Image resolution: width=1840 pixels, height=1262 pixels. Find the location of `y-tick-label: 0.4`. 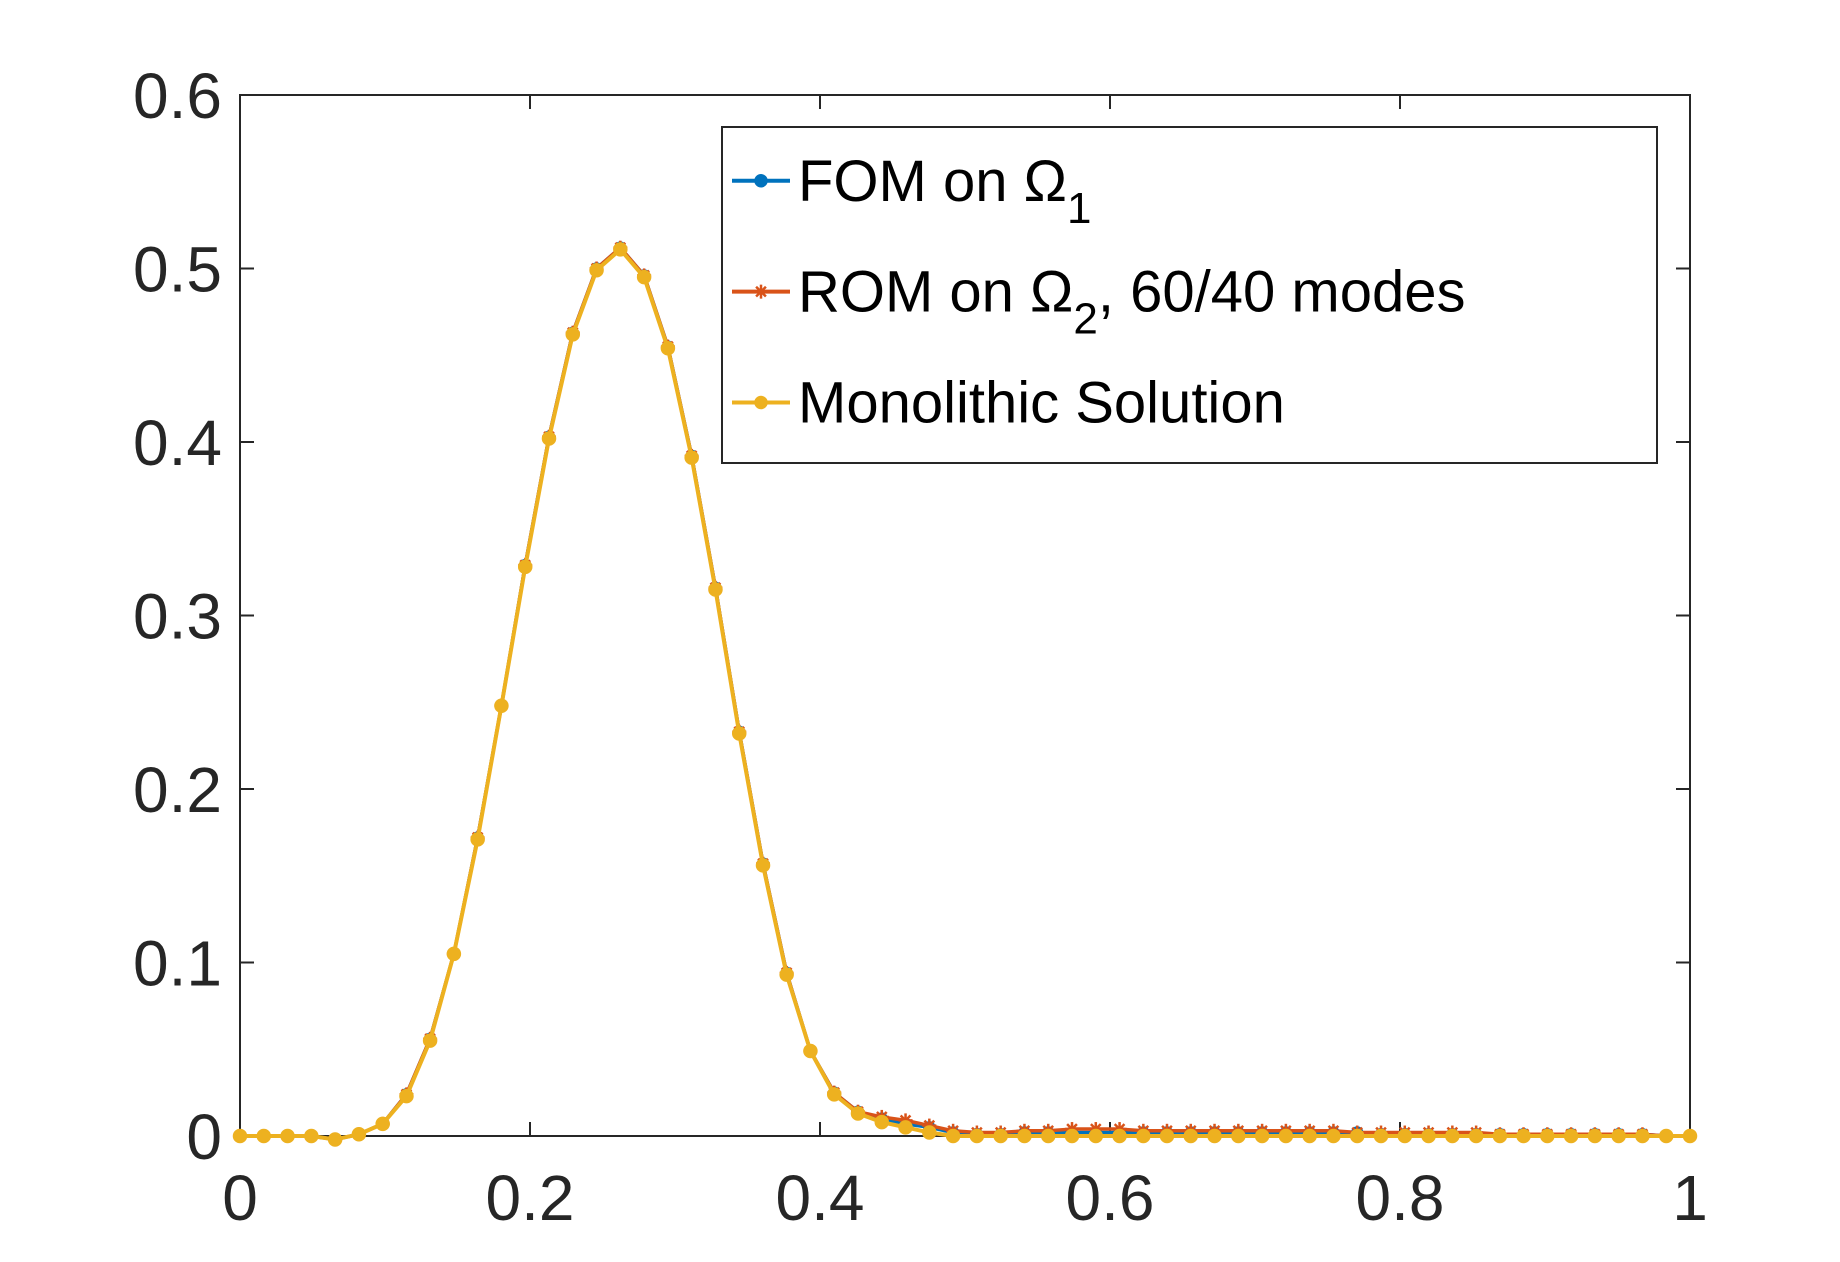

y-tick-label: 0.4 is located at coordinates (177, 443).